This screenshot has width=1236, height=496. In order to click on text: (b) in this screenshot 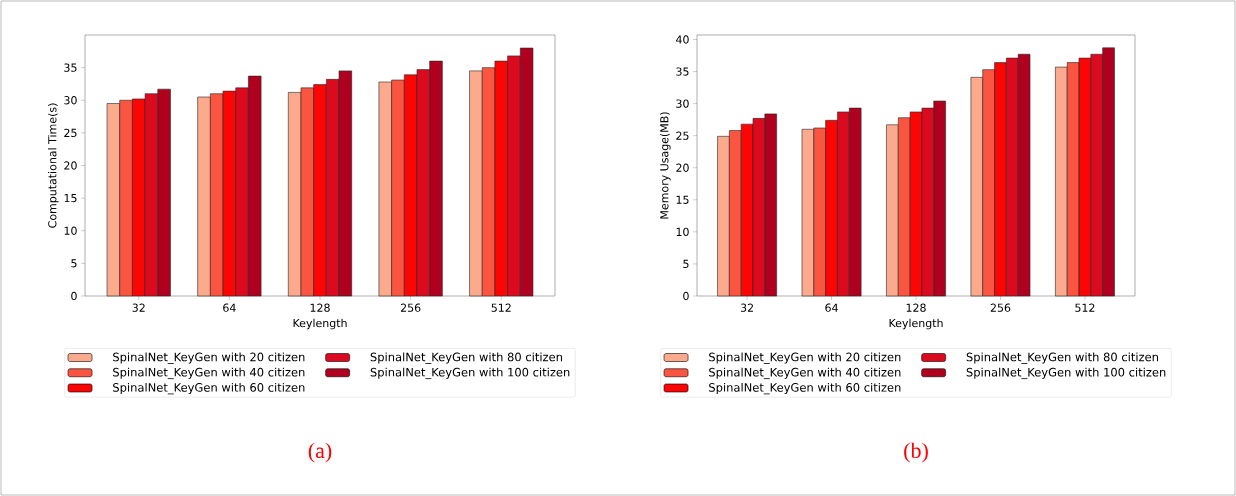, I will do `click(916, 452)`.